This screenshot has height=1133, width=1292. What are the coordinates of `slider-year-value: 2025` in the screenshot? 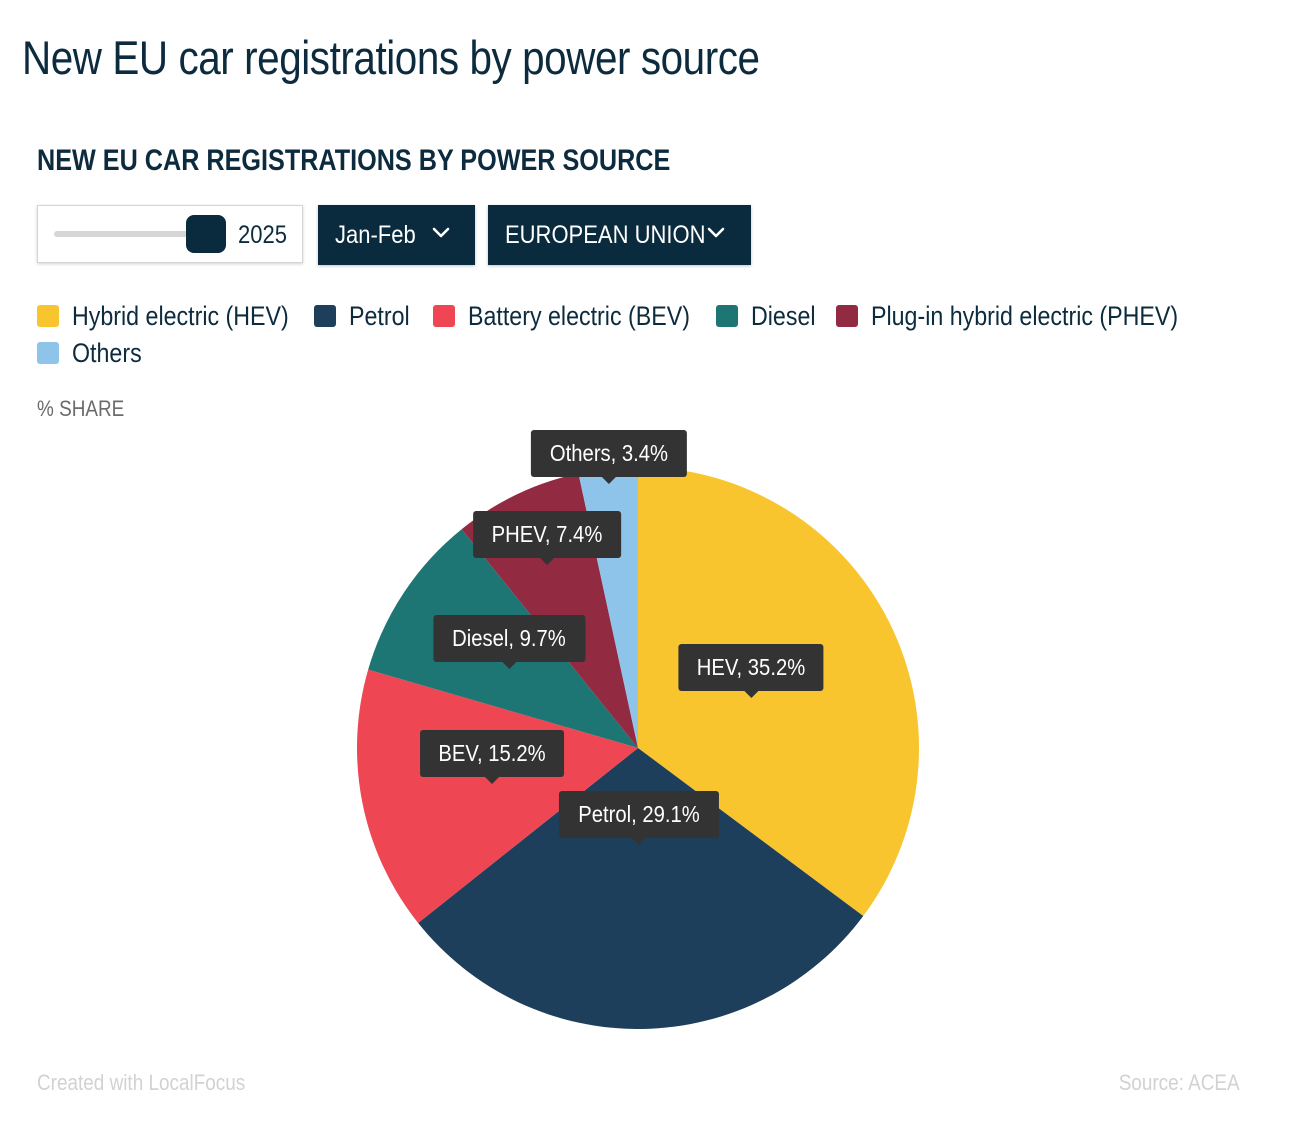 It's located at (262, 235).